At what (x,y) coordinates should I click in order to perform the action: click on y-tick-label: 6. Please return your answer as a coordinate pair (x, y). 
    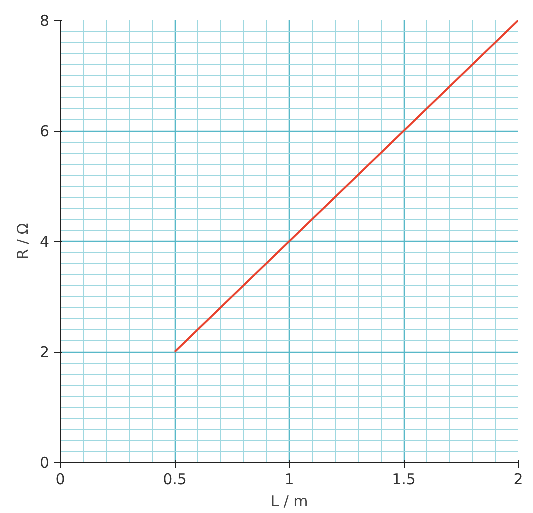
    Looking at the image, I should click on (45, 131).